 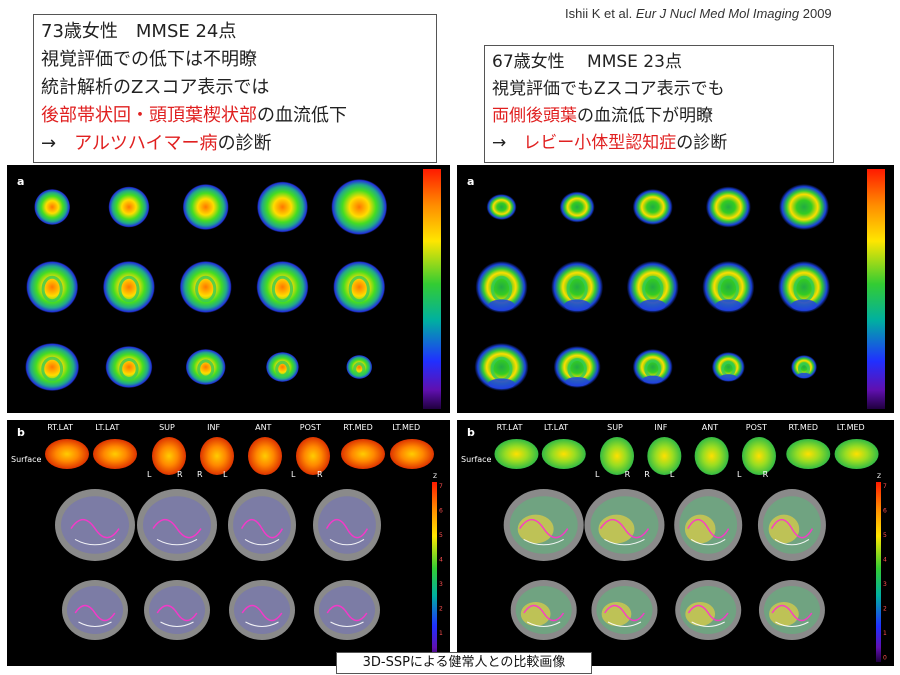 I want to click on right-case-line3: 両側後頭葉の血流低下が明瞭, so click(x=662, y=116).